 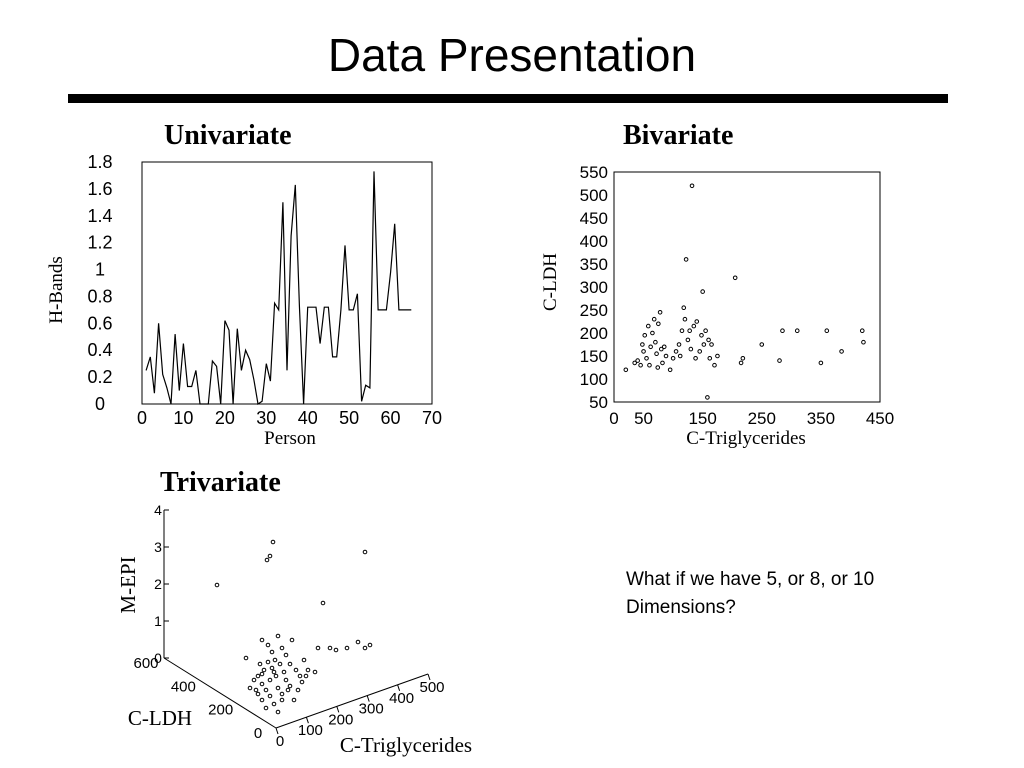 What do you see at coordinates (158, 621) in the screenshot?
I see `trivariate-z-tick-label: 1` at bounding box center [158, 621].